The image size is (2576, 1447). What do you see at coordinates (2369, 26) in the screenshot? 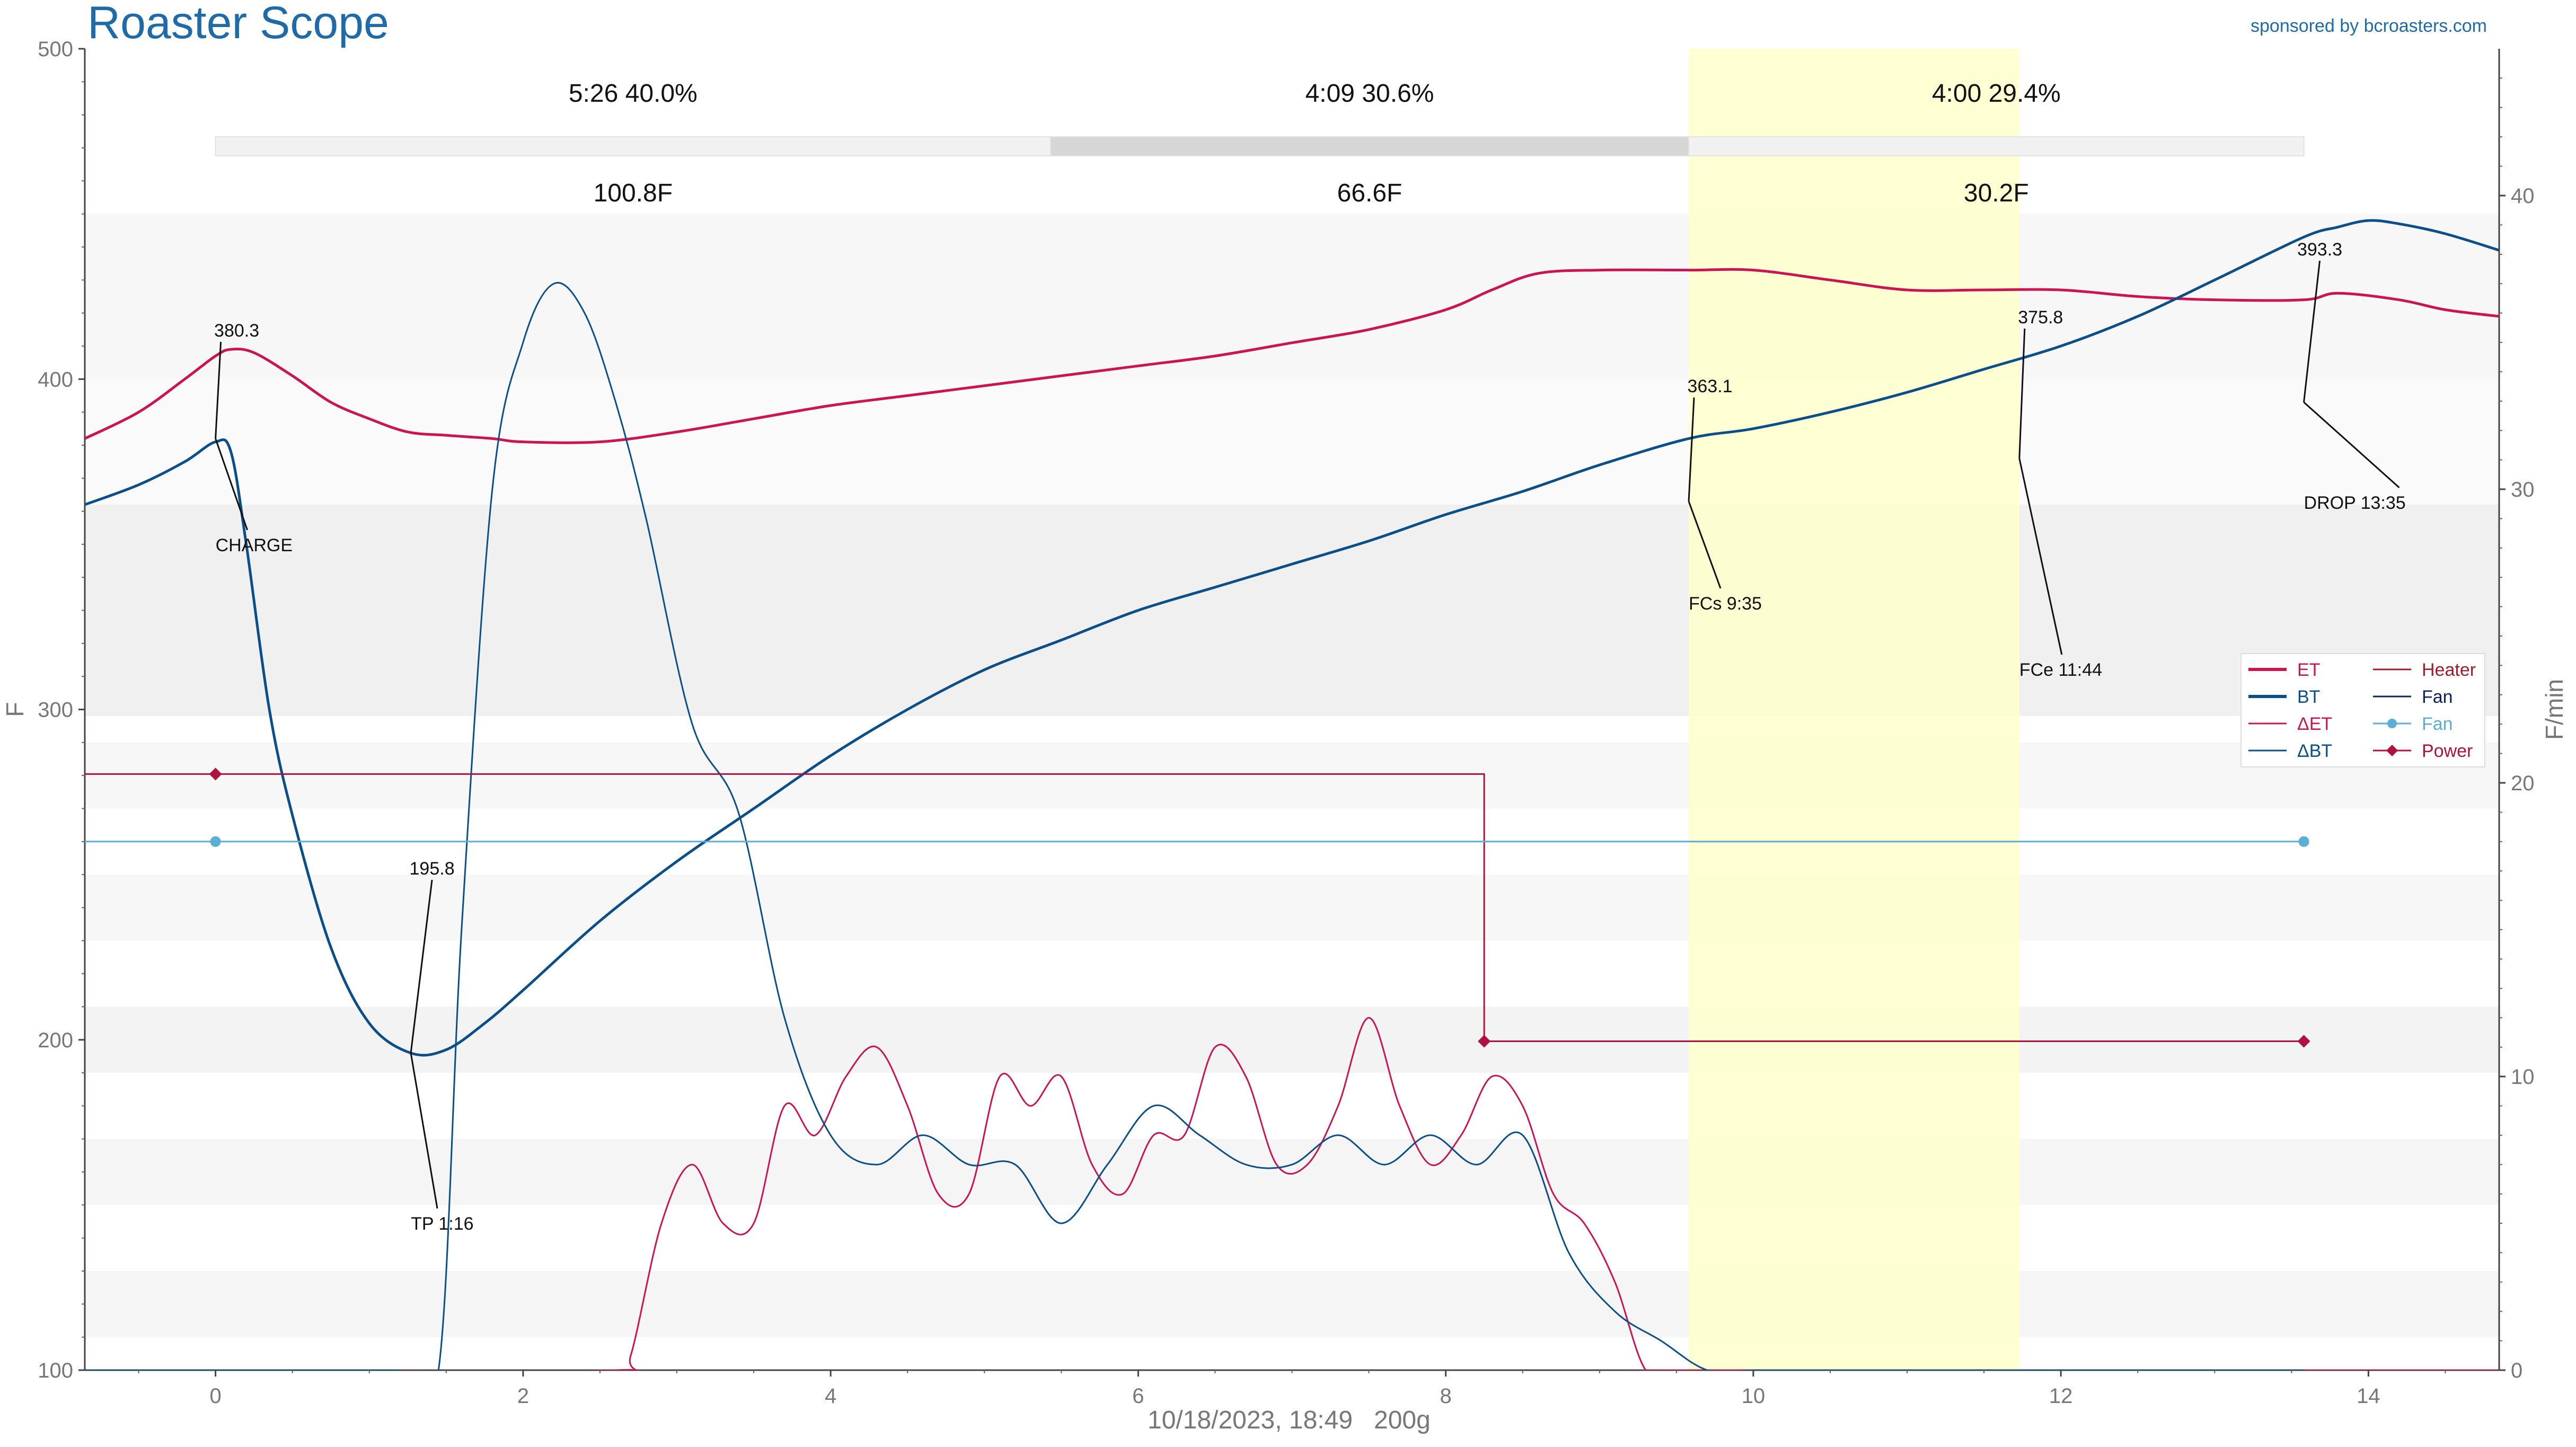
I see `sponsor-link: sponsored by bcroasters.com` at bounding box center [2369, 26].